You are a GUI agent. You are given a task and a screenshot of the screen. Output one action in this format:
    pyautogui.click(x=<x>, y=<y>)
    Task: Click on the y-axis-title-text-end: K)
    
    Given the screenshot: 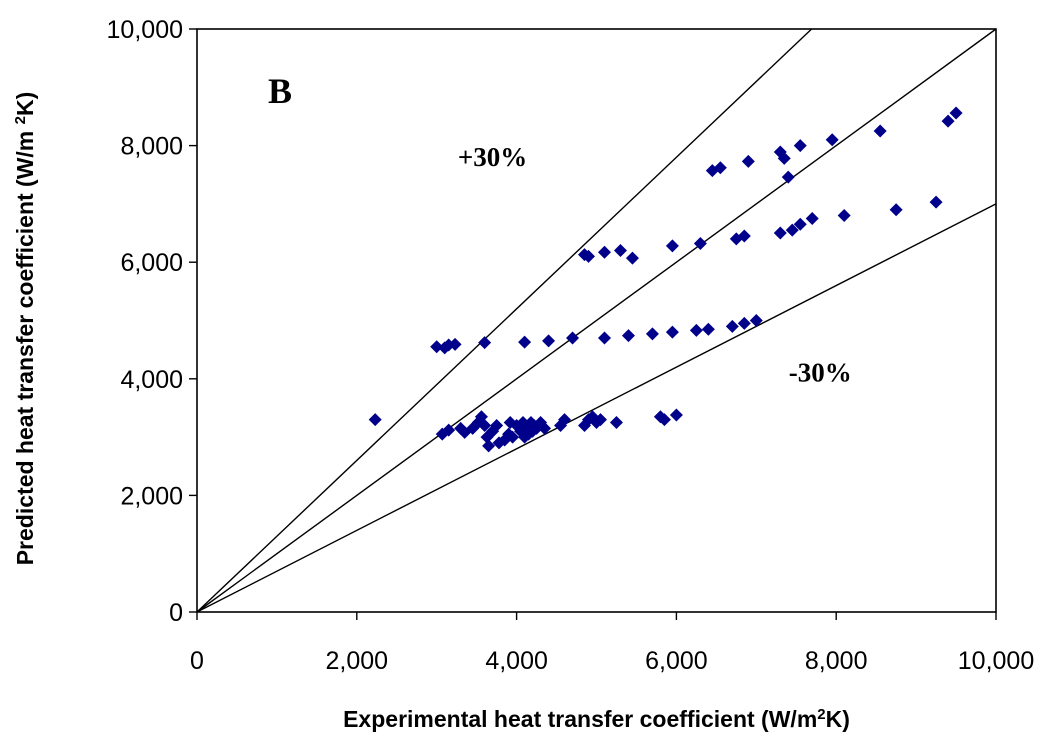 What is the action you would take?
    pyautogui.click(x=25, y=104)
    